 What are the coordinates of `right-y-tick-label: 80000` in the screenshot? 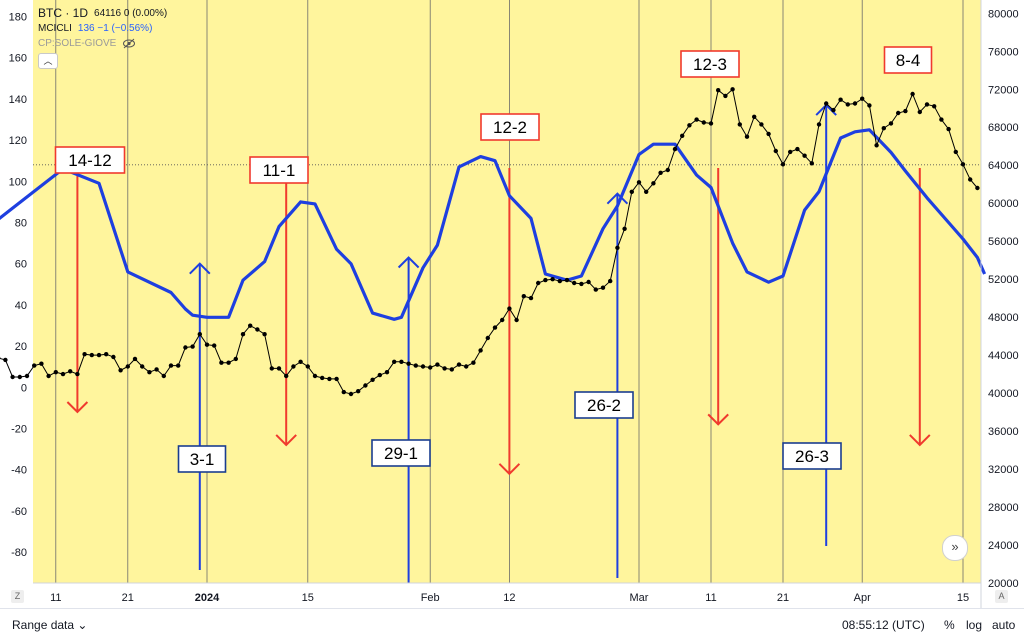 It's located at (1003, 14).